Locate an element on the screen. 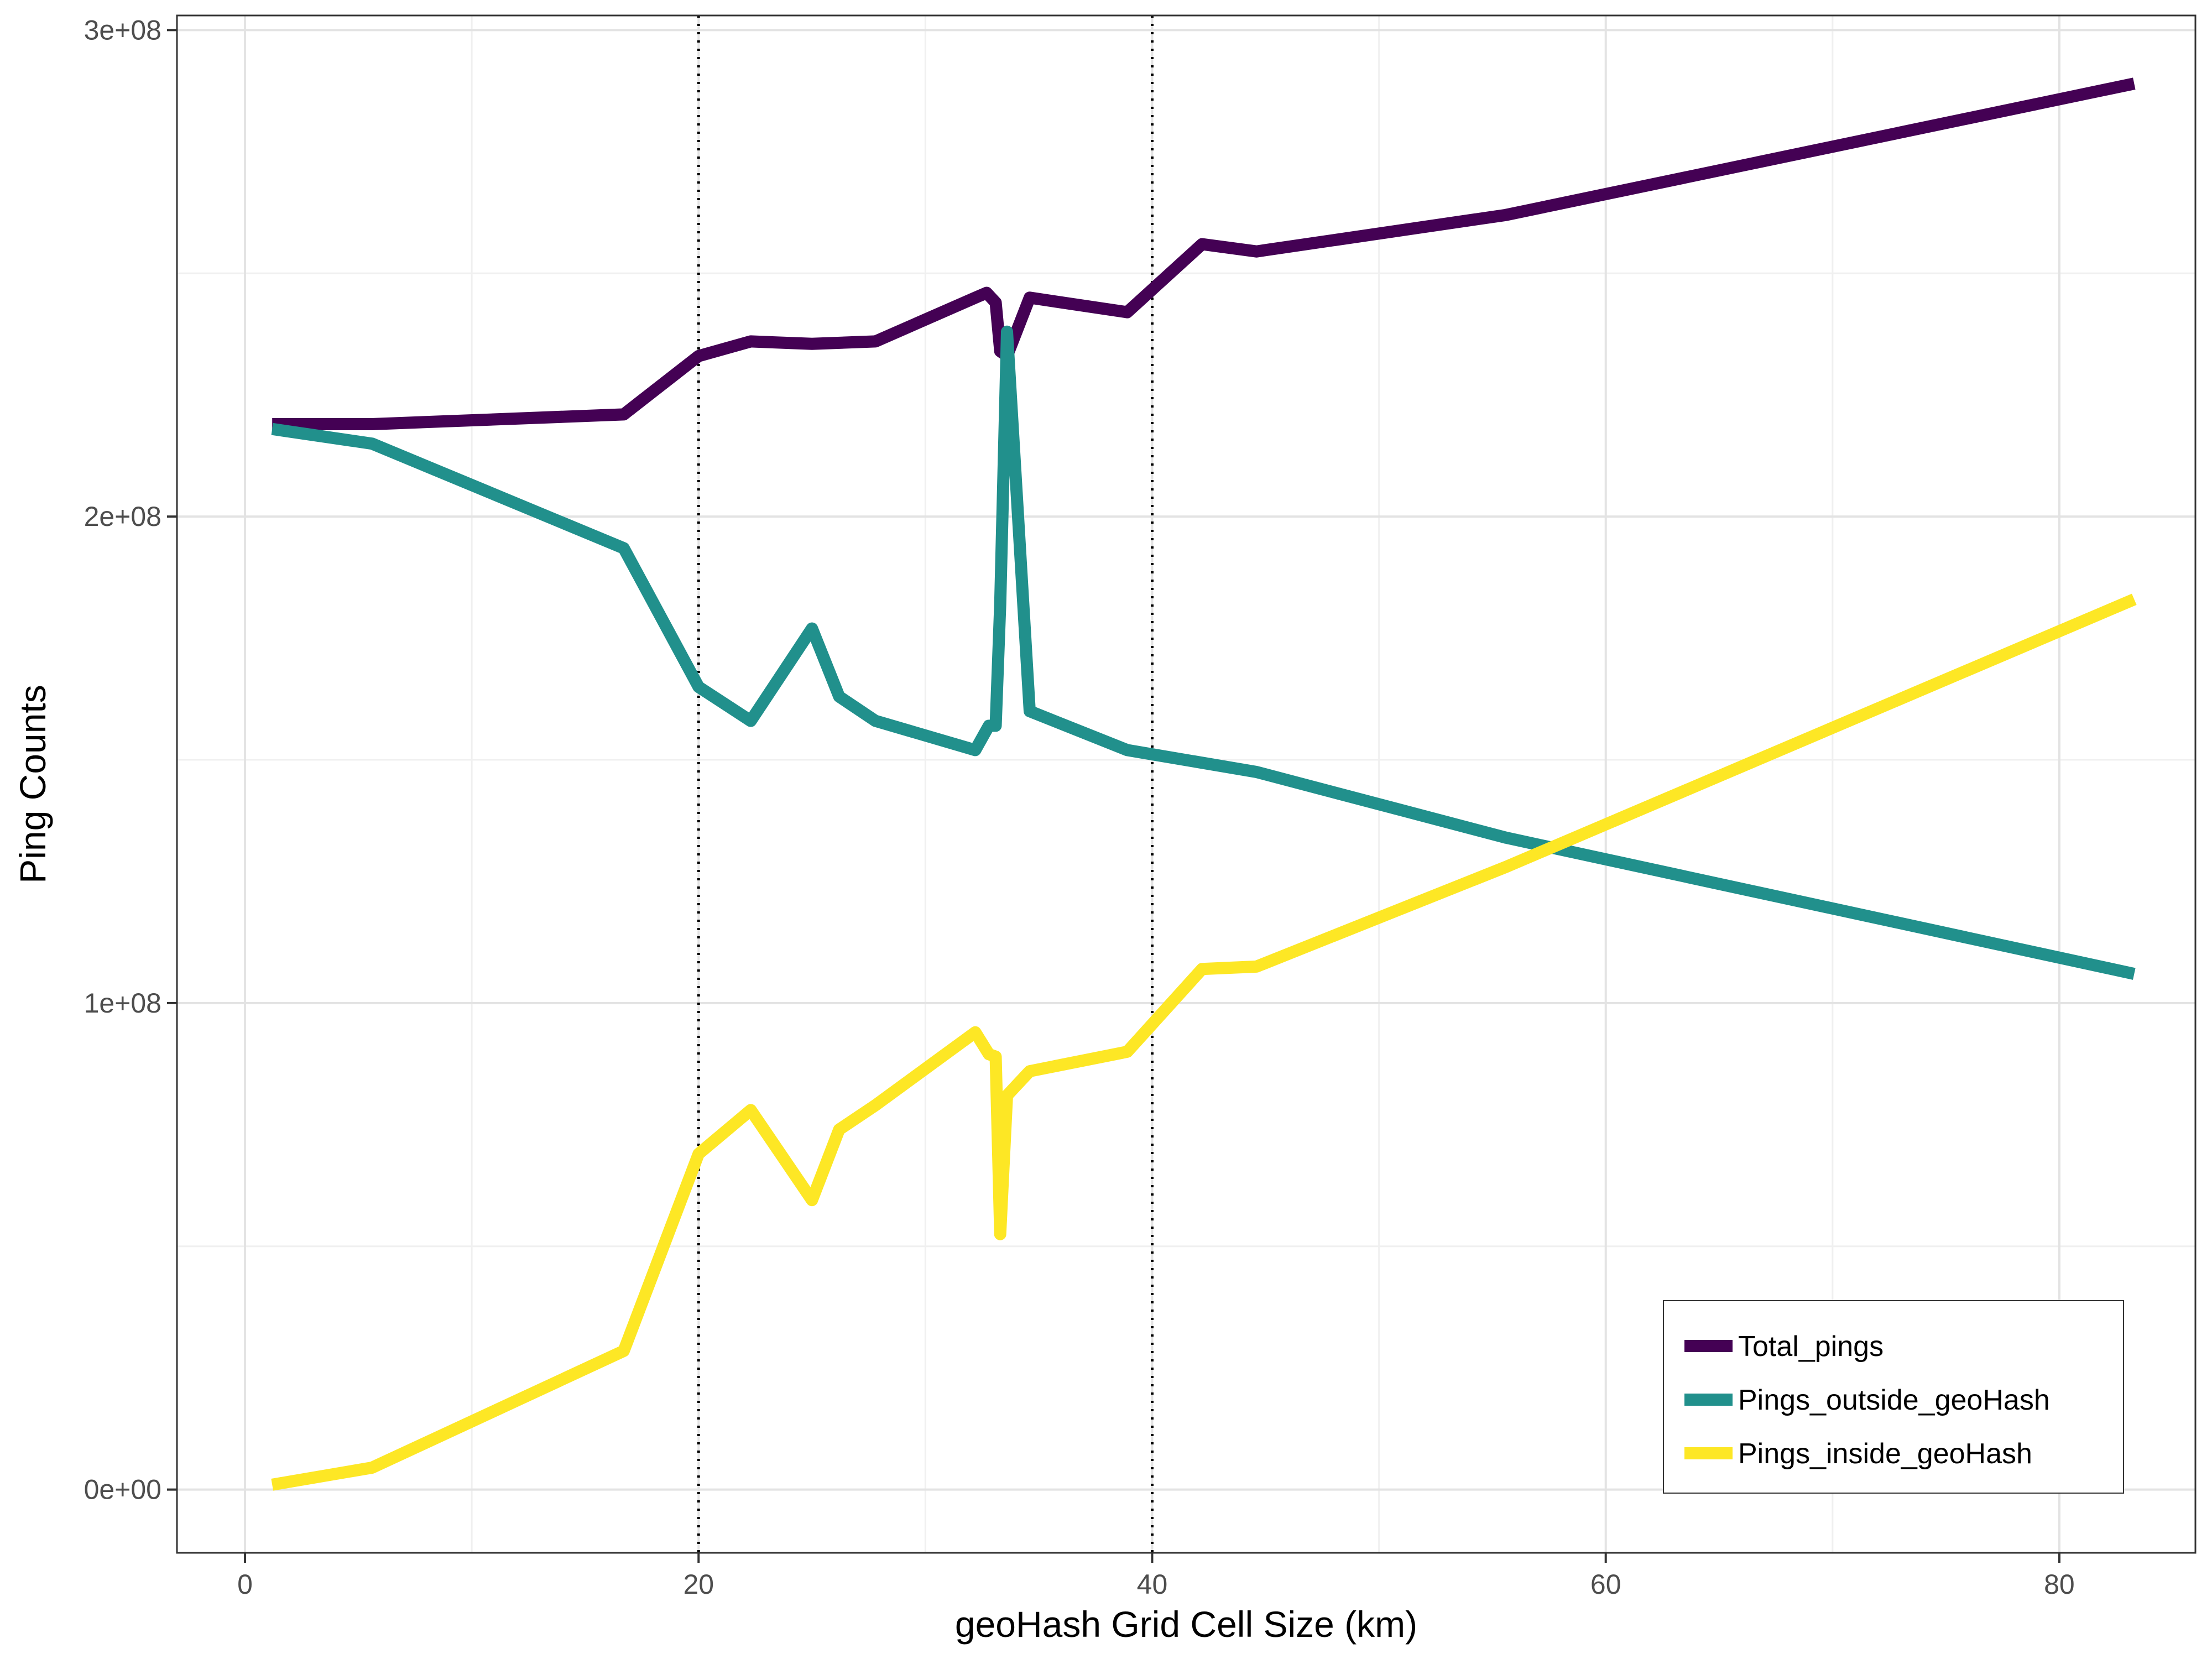  legend-box is located at coordinates (1893, 1397).